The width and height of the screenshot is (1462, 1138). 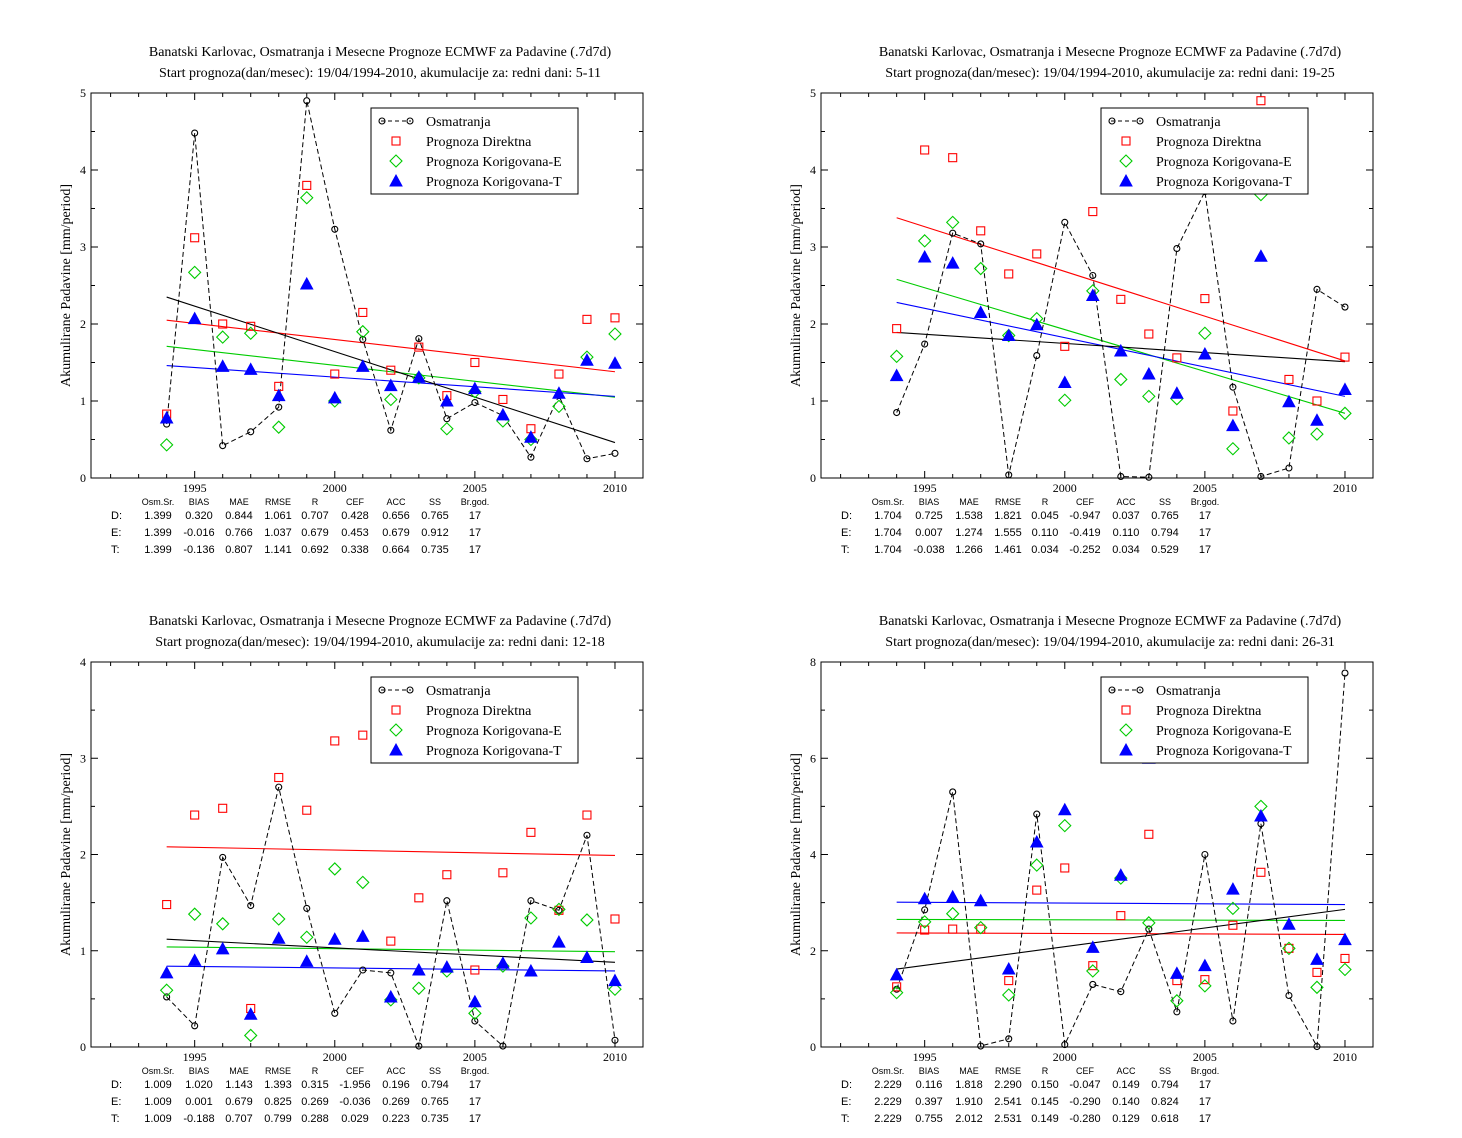 What do you see at coordinates (969, 1102) in the screenshot?
I see `stats-value: 1.910` at bounding box center [969, 1102].